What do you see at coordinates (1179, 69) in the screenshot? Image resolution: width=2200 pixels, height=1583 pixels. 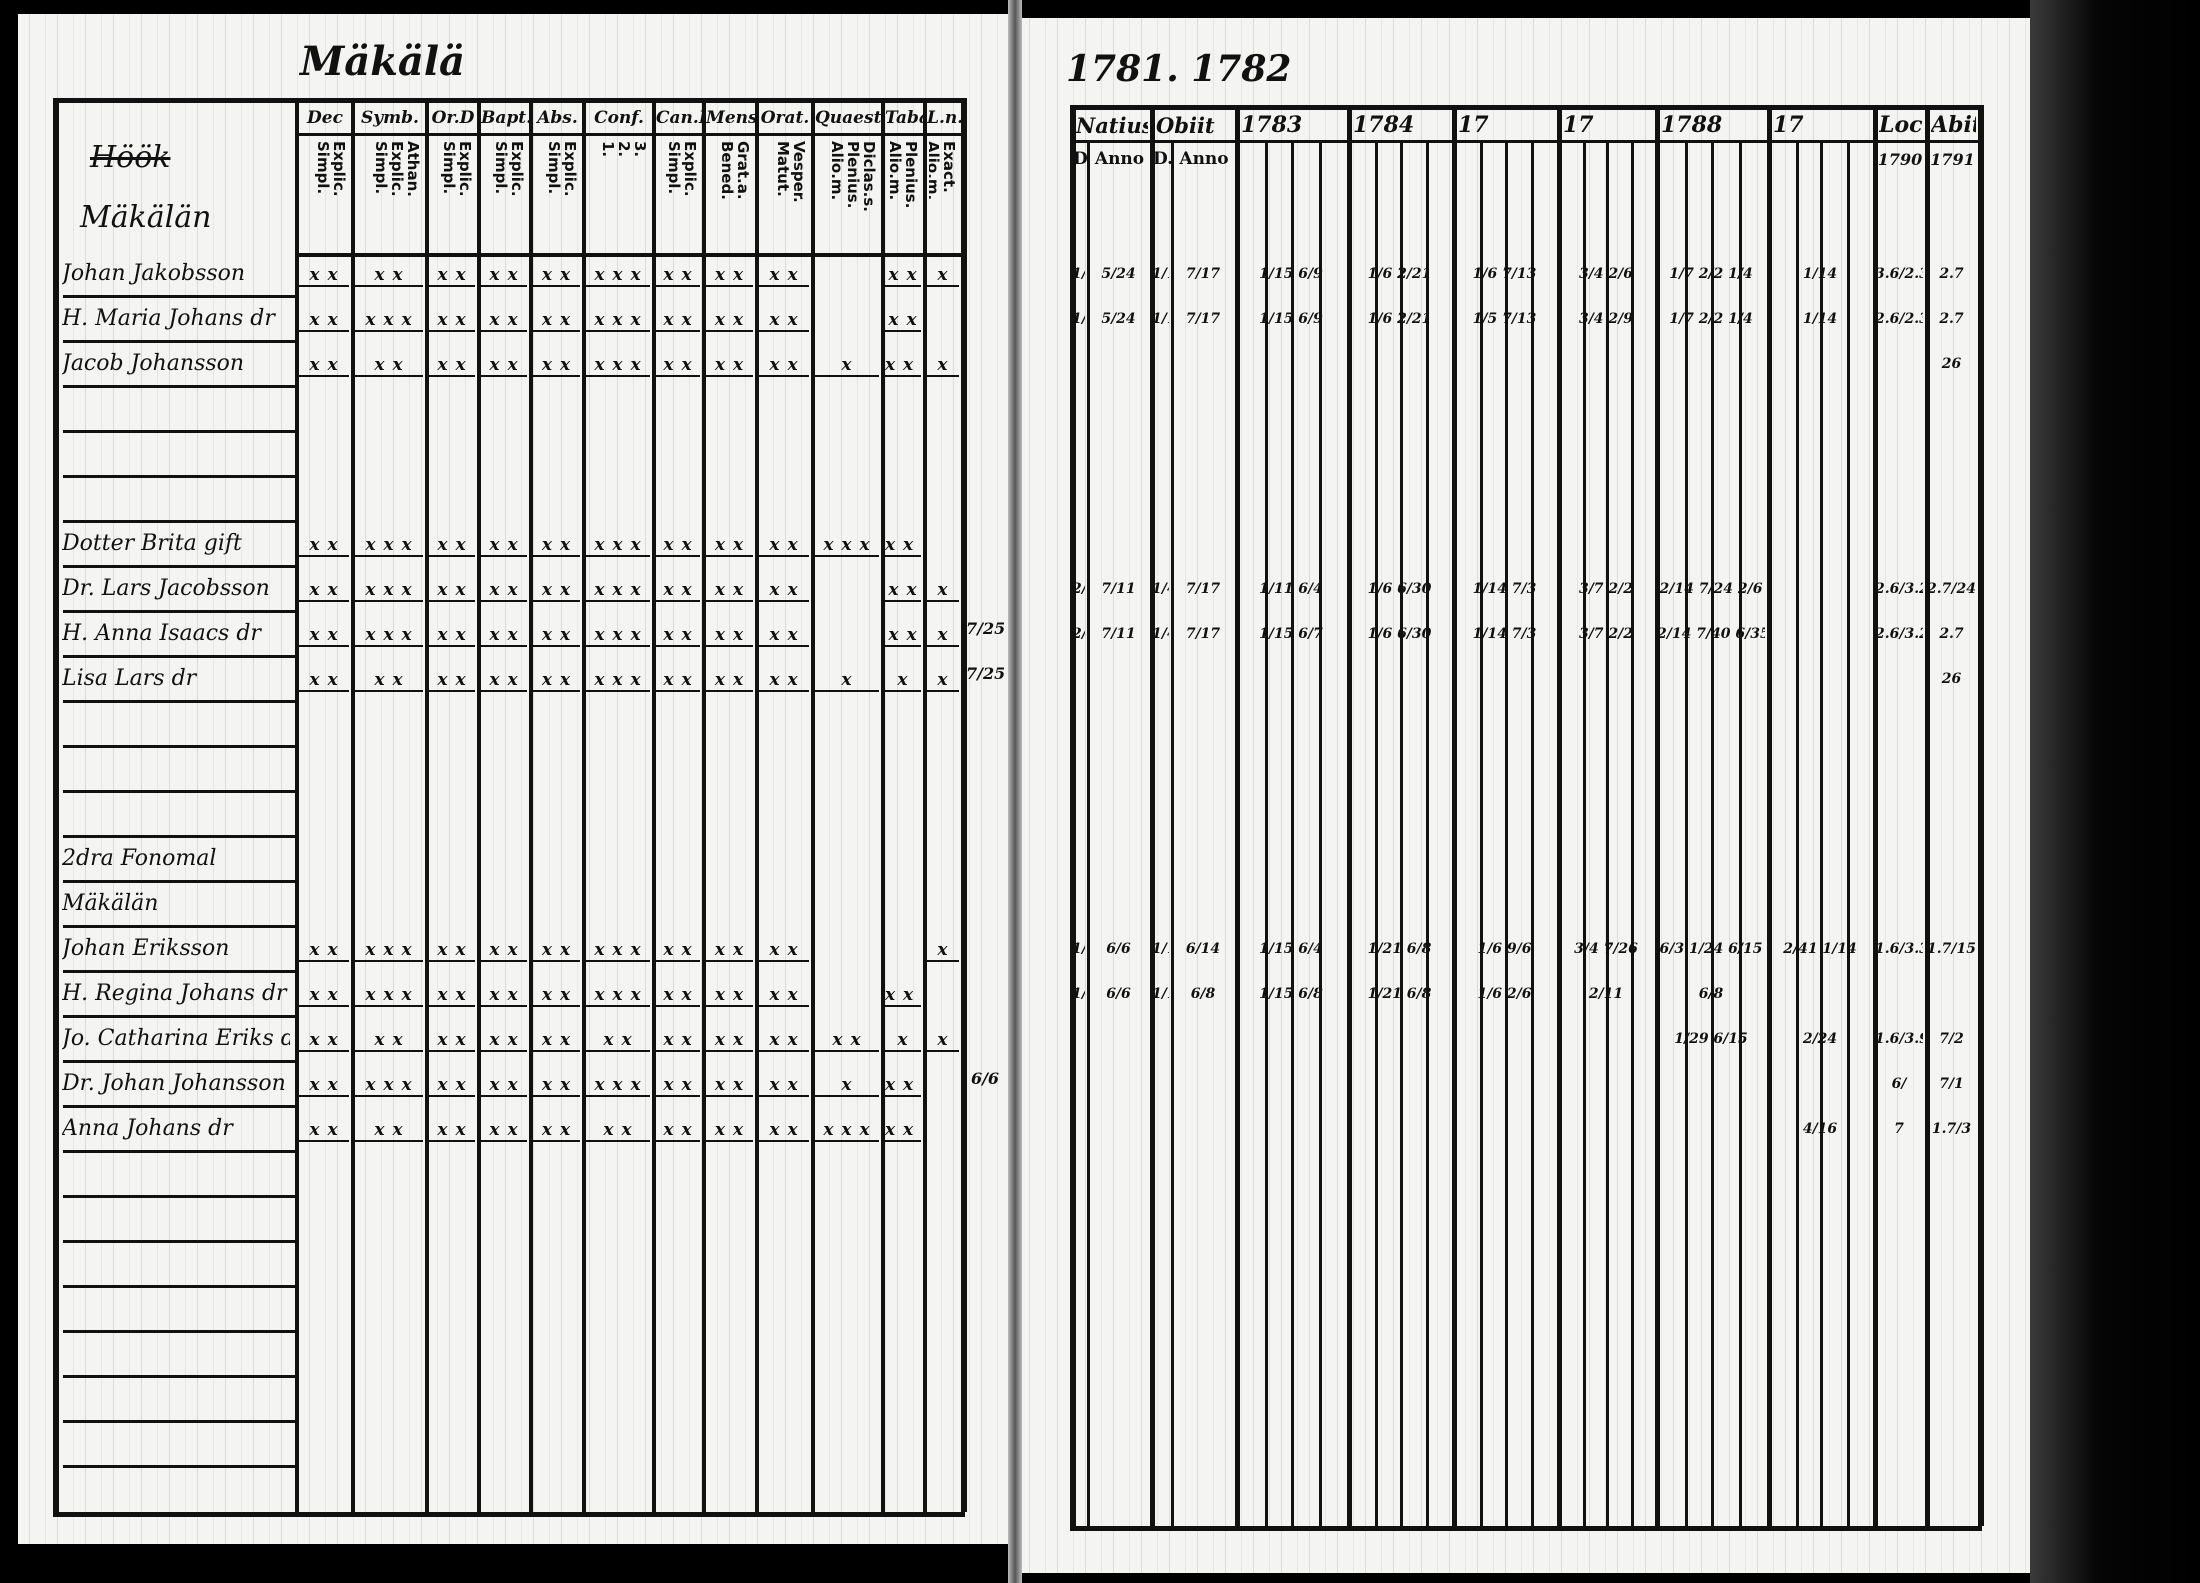 I see `right-page-title: 1781. 1782` at bounding box center [1179, 69].